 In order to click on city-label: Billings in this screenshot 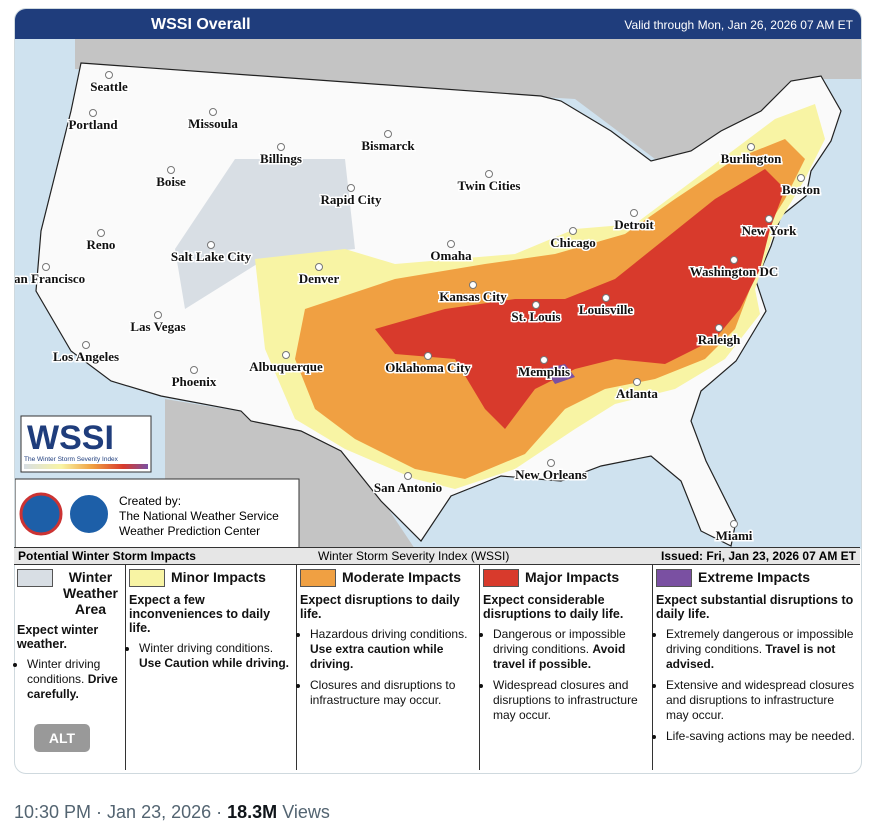, I will do `click(281, 158)`.